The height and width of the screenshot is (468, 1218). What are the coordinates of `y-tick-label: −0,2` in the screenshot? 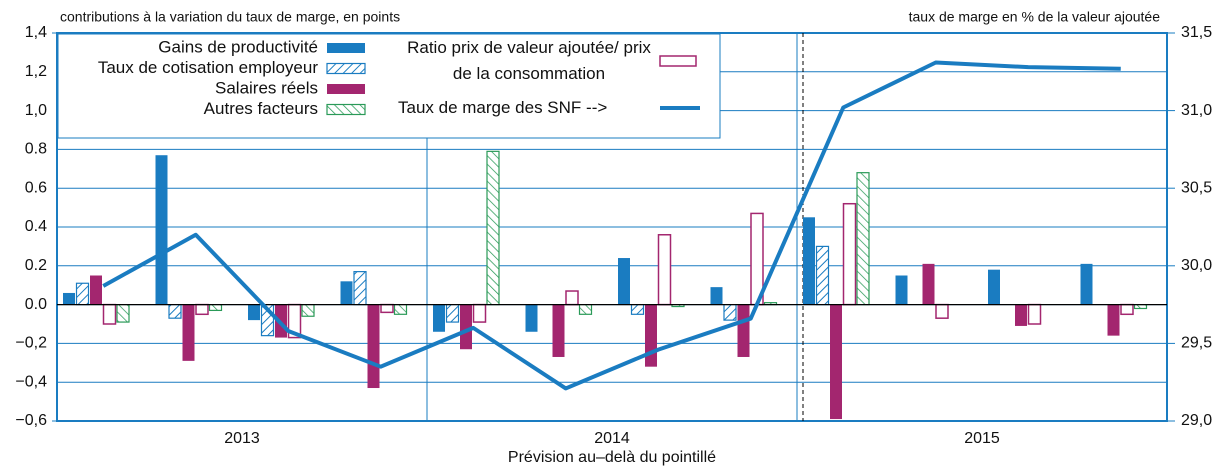 It's located at (31, 343).